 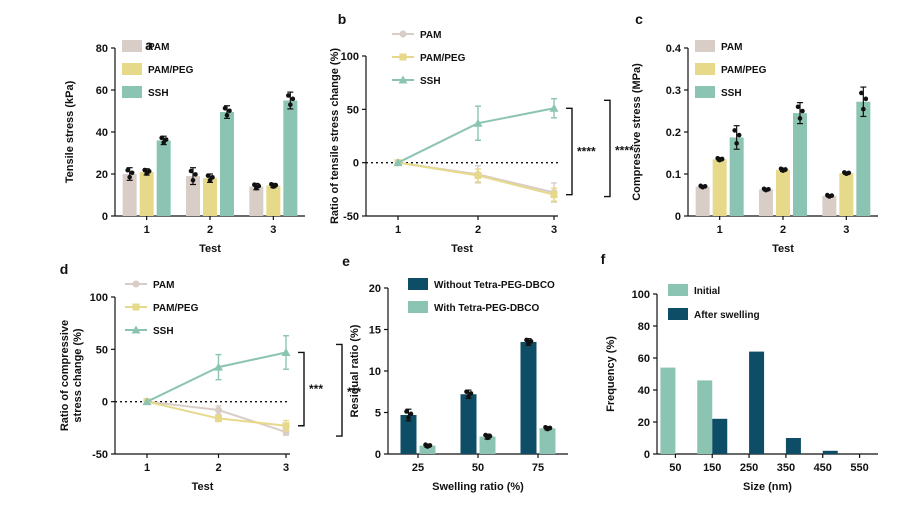 What do you see at coordinates (644, 391) in the screenshot?
I see `y-tick-label: 40` at bounding box center [644, 391].